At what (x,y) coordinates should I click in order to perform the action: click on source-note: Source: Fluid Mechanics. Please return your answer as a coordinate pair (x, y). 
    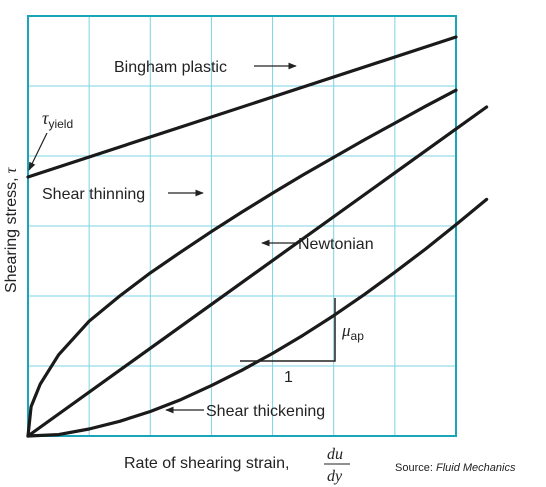
    Looking at the image, I should click on (455, 468).